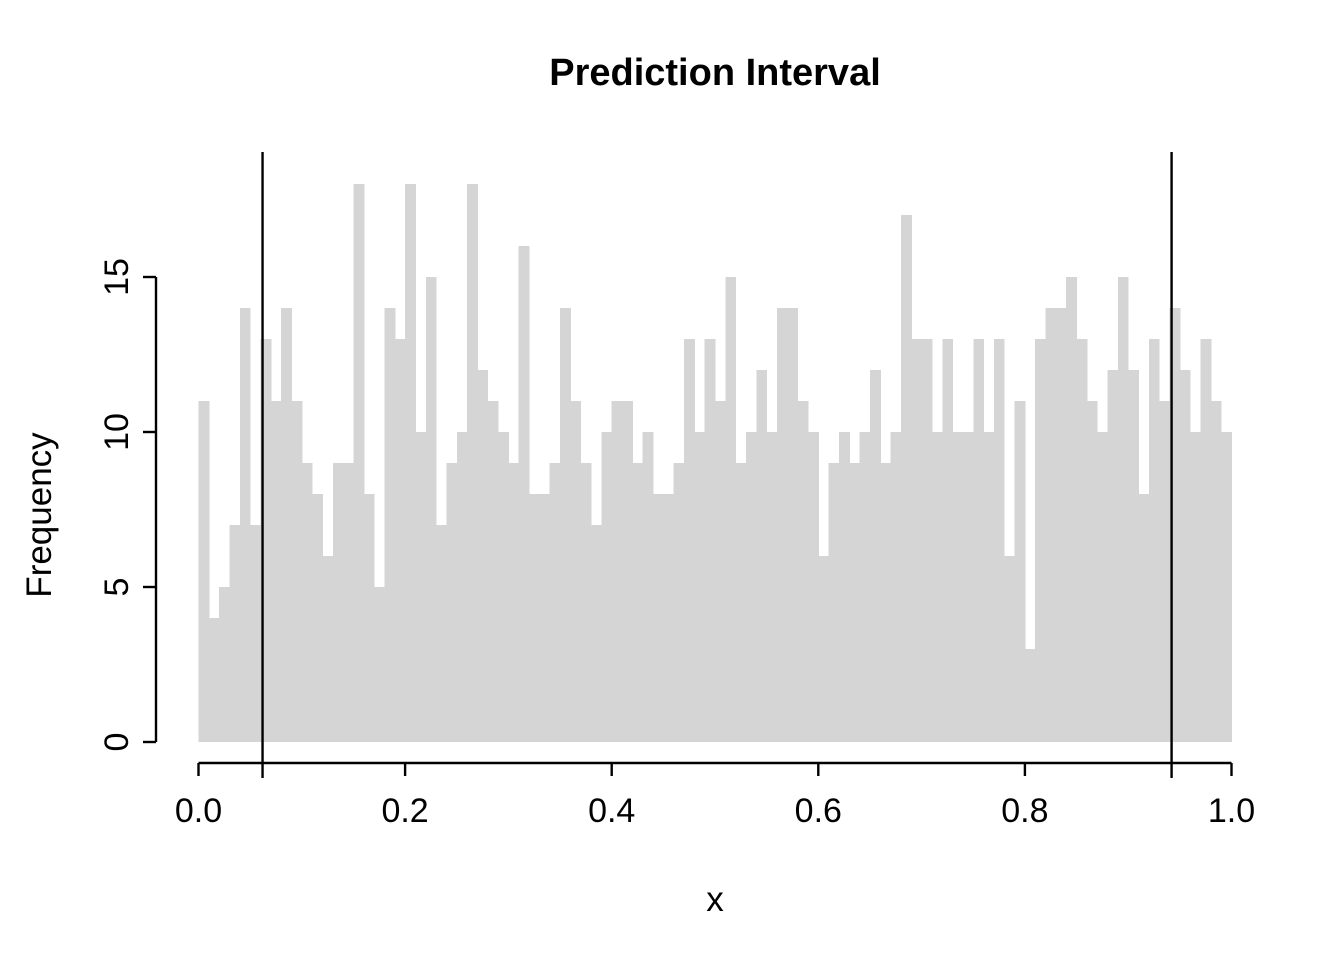  Describe the element at coordinates (818, 811) in the screenshot. I see `x-tick-label: 0.6` at that location.